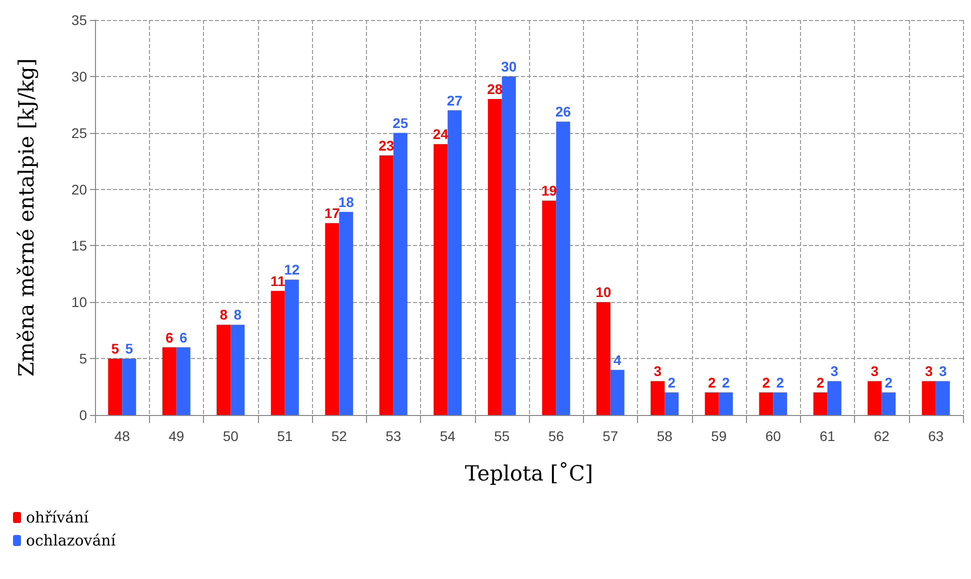  I want to click on data-label: 12, so click(292, 270).